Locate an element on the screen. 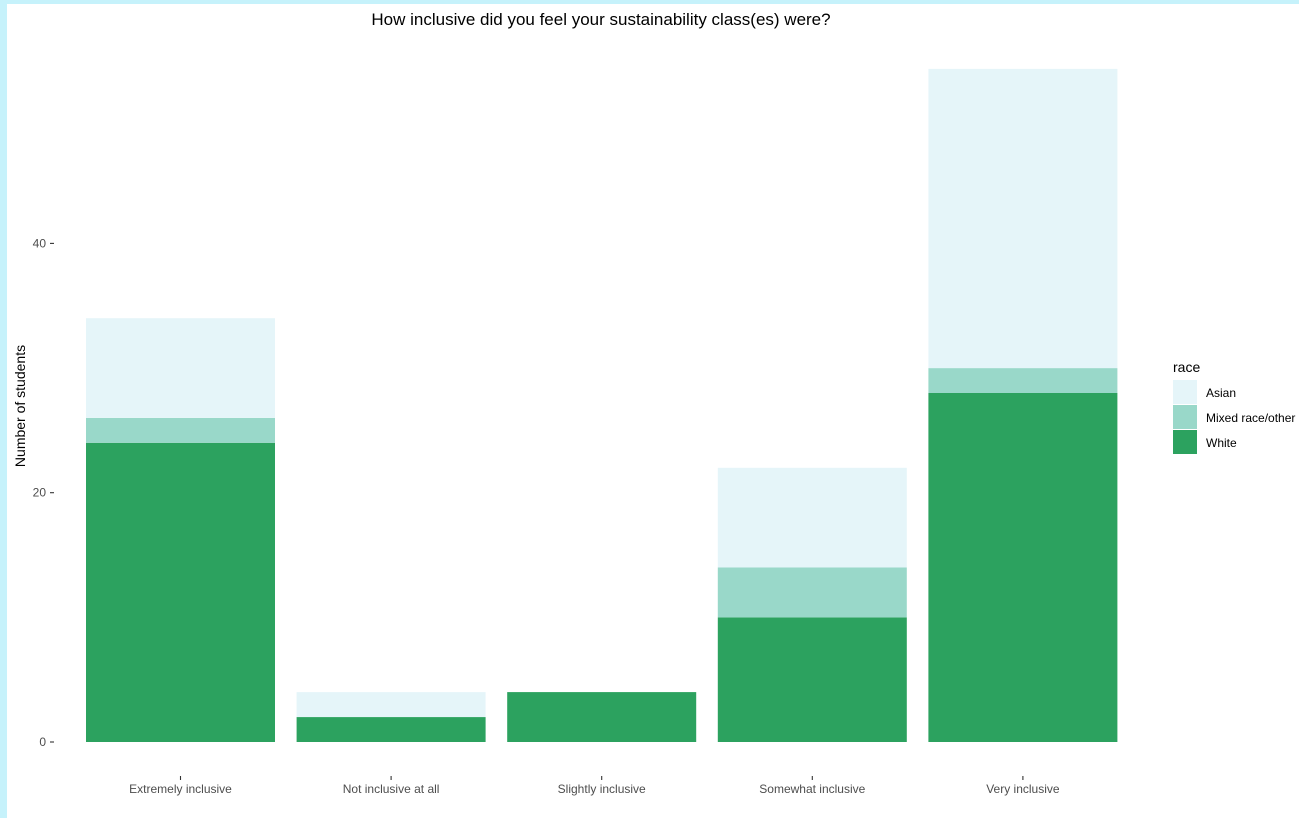 The width and height of the screenshot is (1299, 818). legend-swatch-white is located at coordinates (1185, 442).